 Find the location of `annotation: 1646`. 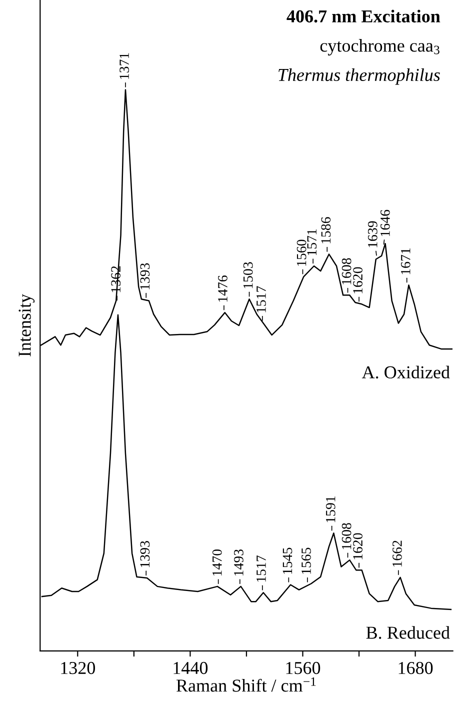

annotation: 1646 is located at coordinates (385, 223).